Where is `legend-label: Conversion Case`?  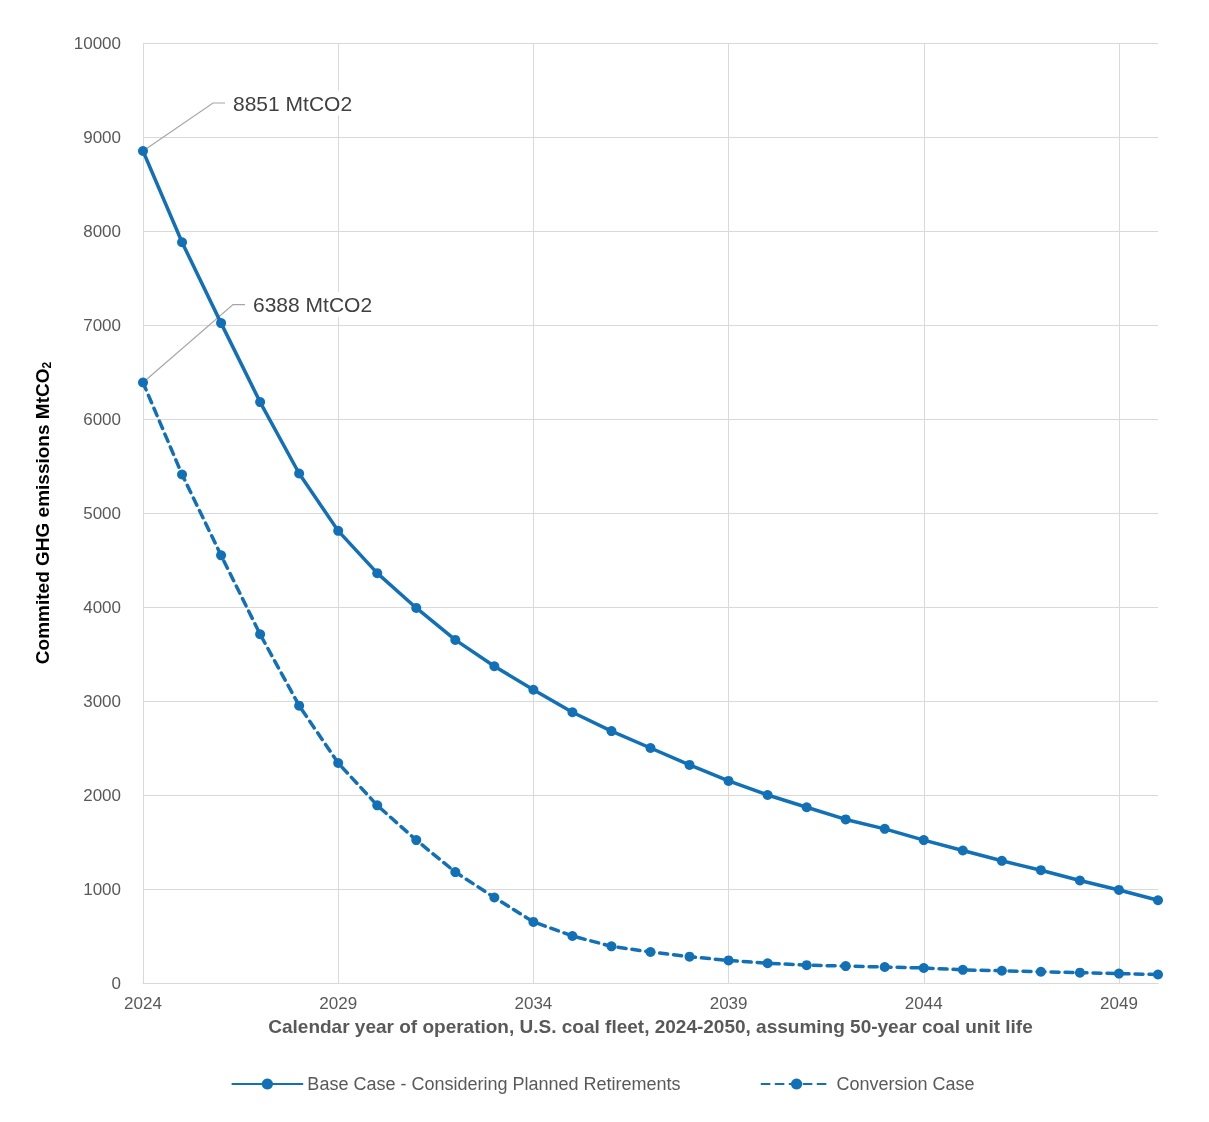 legend-label: Conversion Case is located at coordinates (905, 1084).